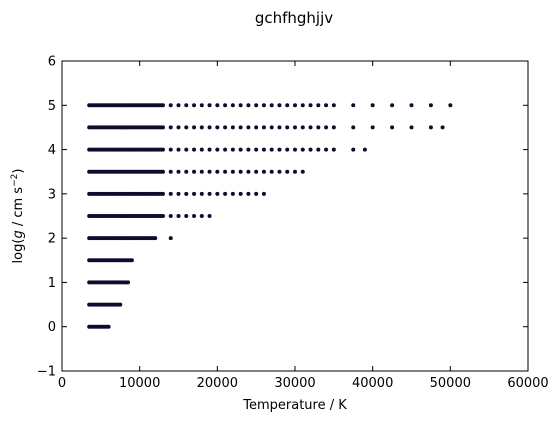  I want to click on y-tick-label: 3, so click(52, 194).